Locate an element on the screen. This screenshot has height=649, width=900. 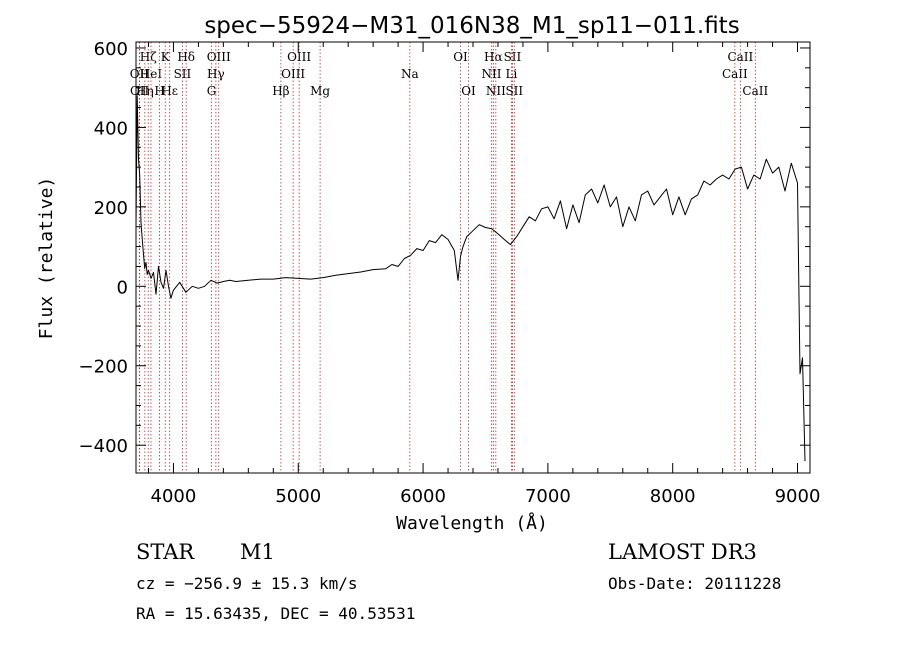
spectral-line-label-8: SII is located at coordinates (183, 74).